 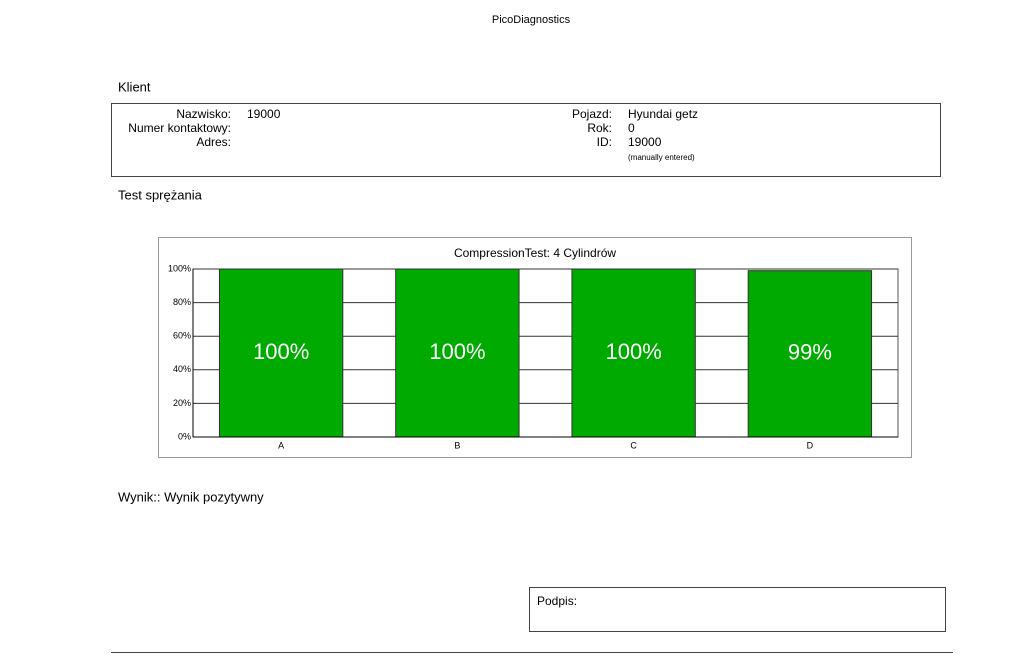 What do you see at coordinates (160, 194) in the screenshot?
I see `test-heading: Test sprężania` at bounding box center [160, 194].